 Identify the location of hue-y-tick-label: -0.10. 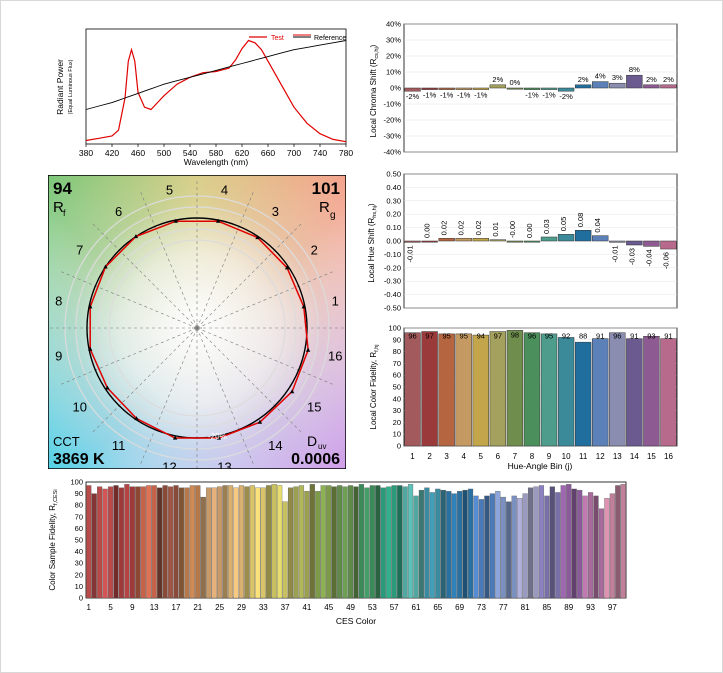
(392, 254).